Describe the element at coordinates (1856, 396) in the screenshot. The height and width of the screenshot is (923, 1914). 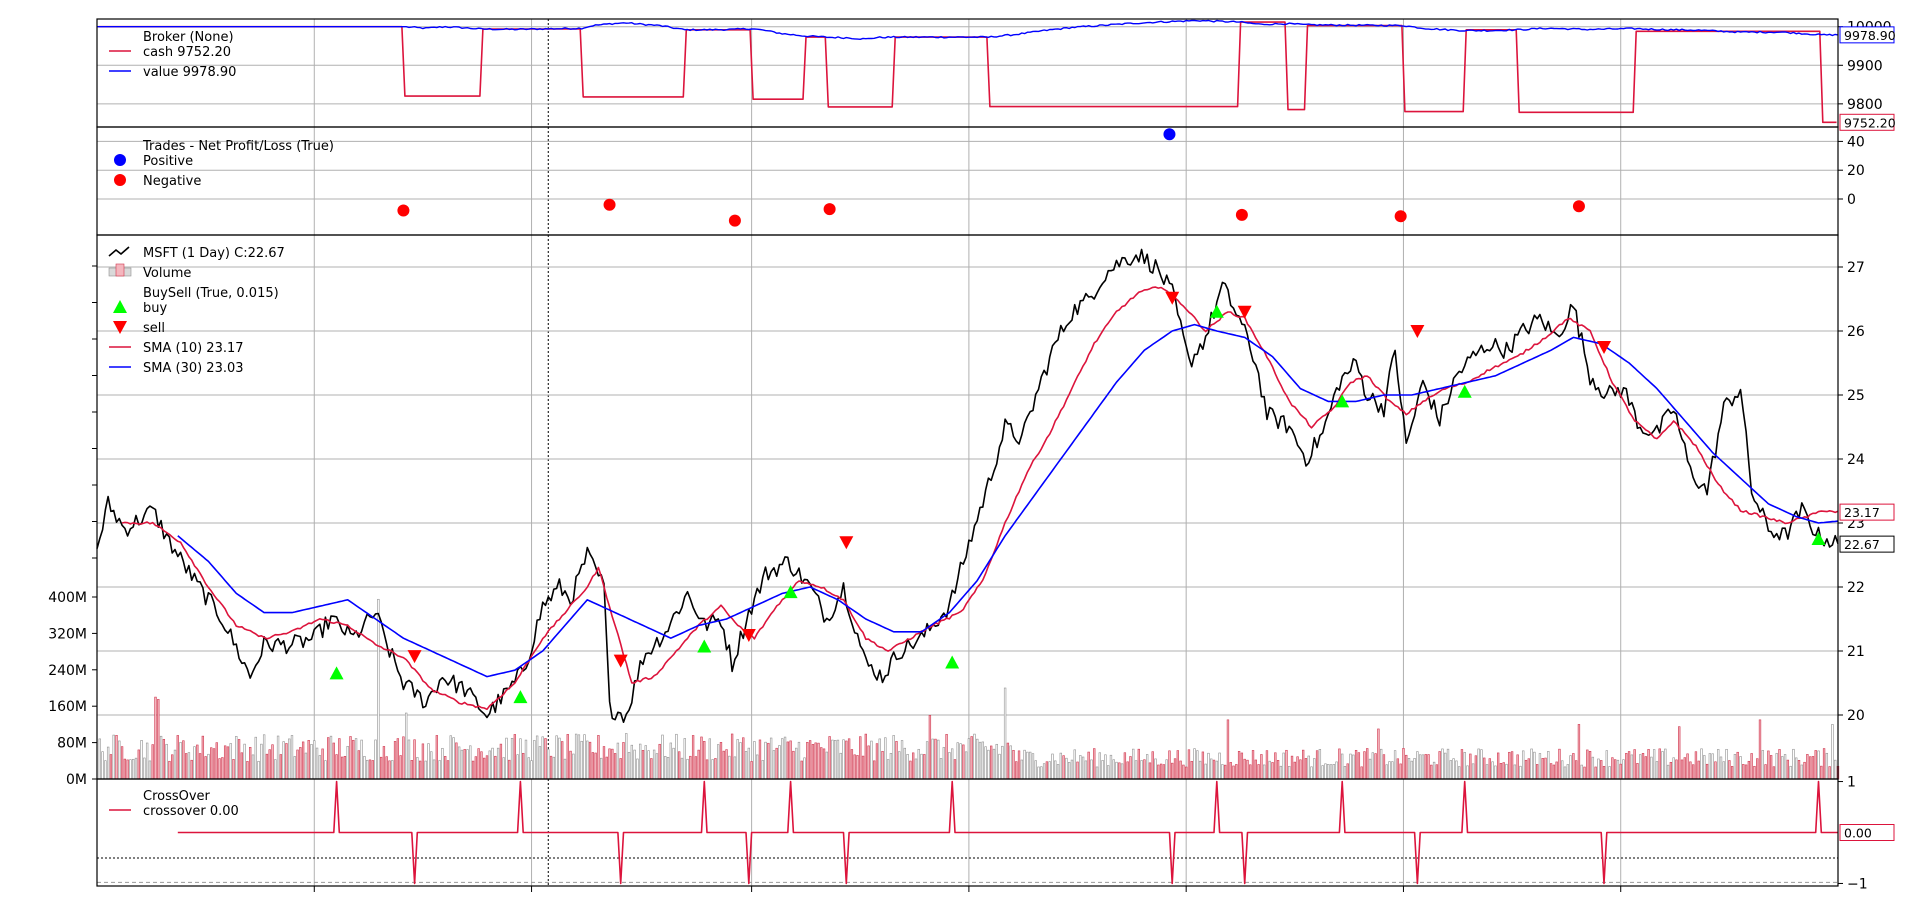
I see `y-tick-label: 25` at that location.